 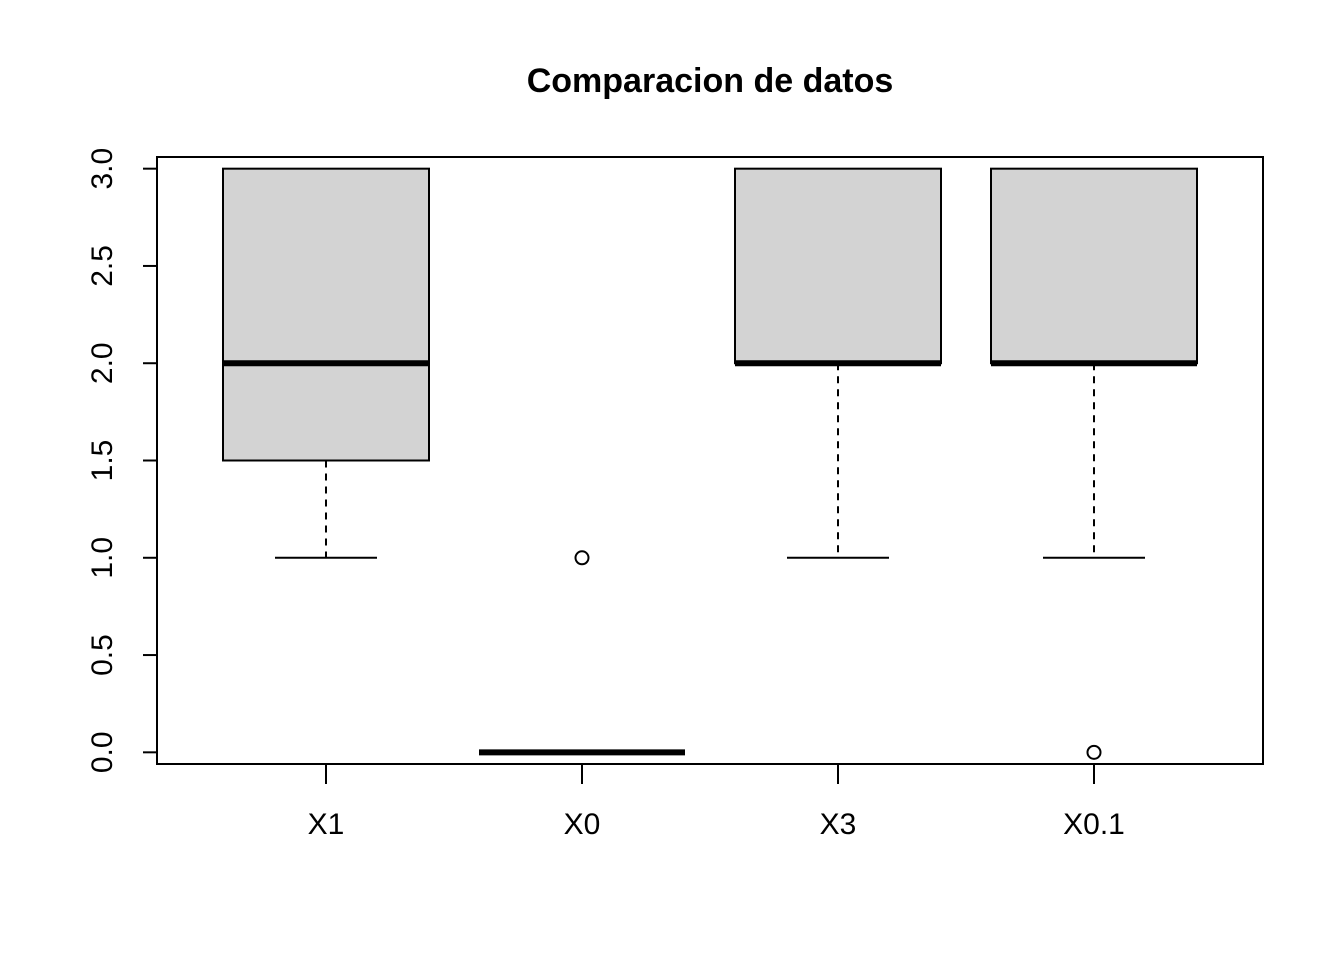 What do you see at coordinates (102, 558) in the screenshot?
I see `y-tick-label-2: 1.0` at bounding box center [102, 558].